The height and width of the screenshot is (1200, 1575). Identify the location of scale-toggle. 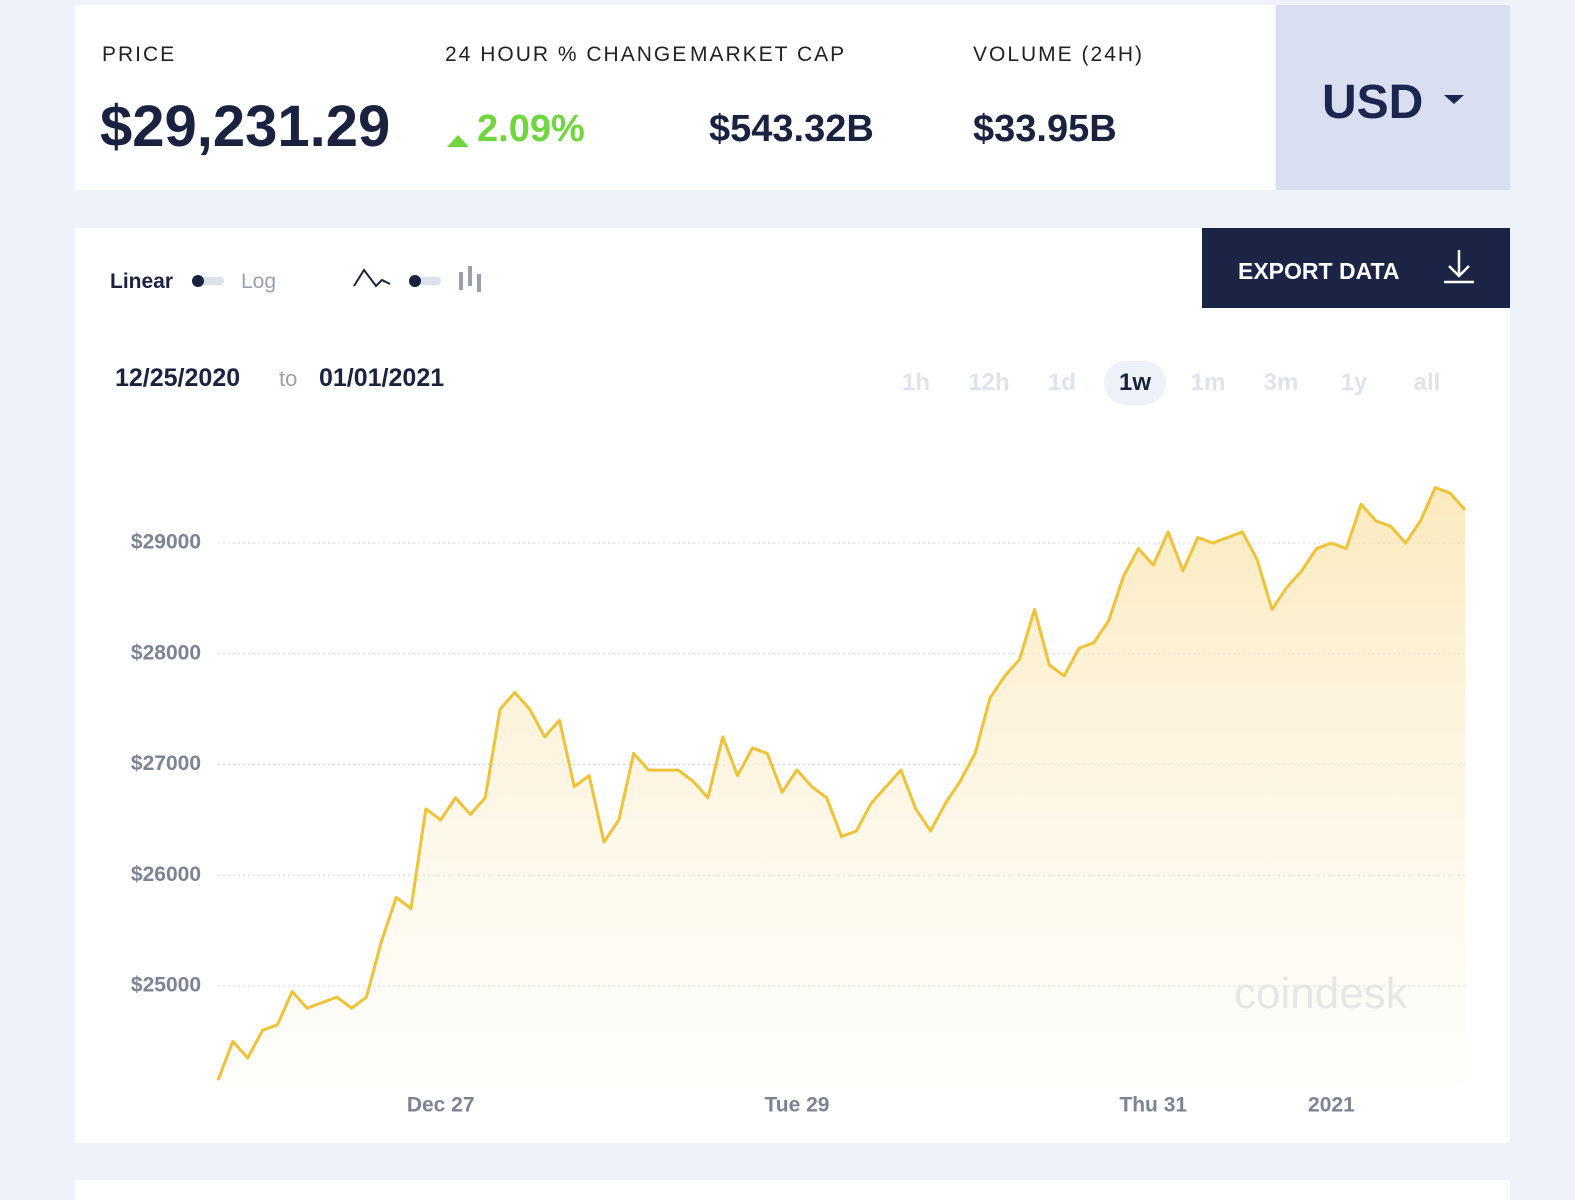
(208, 281).